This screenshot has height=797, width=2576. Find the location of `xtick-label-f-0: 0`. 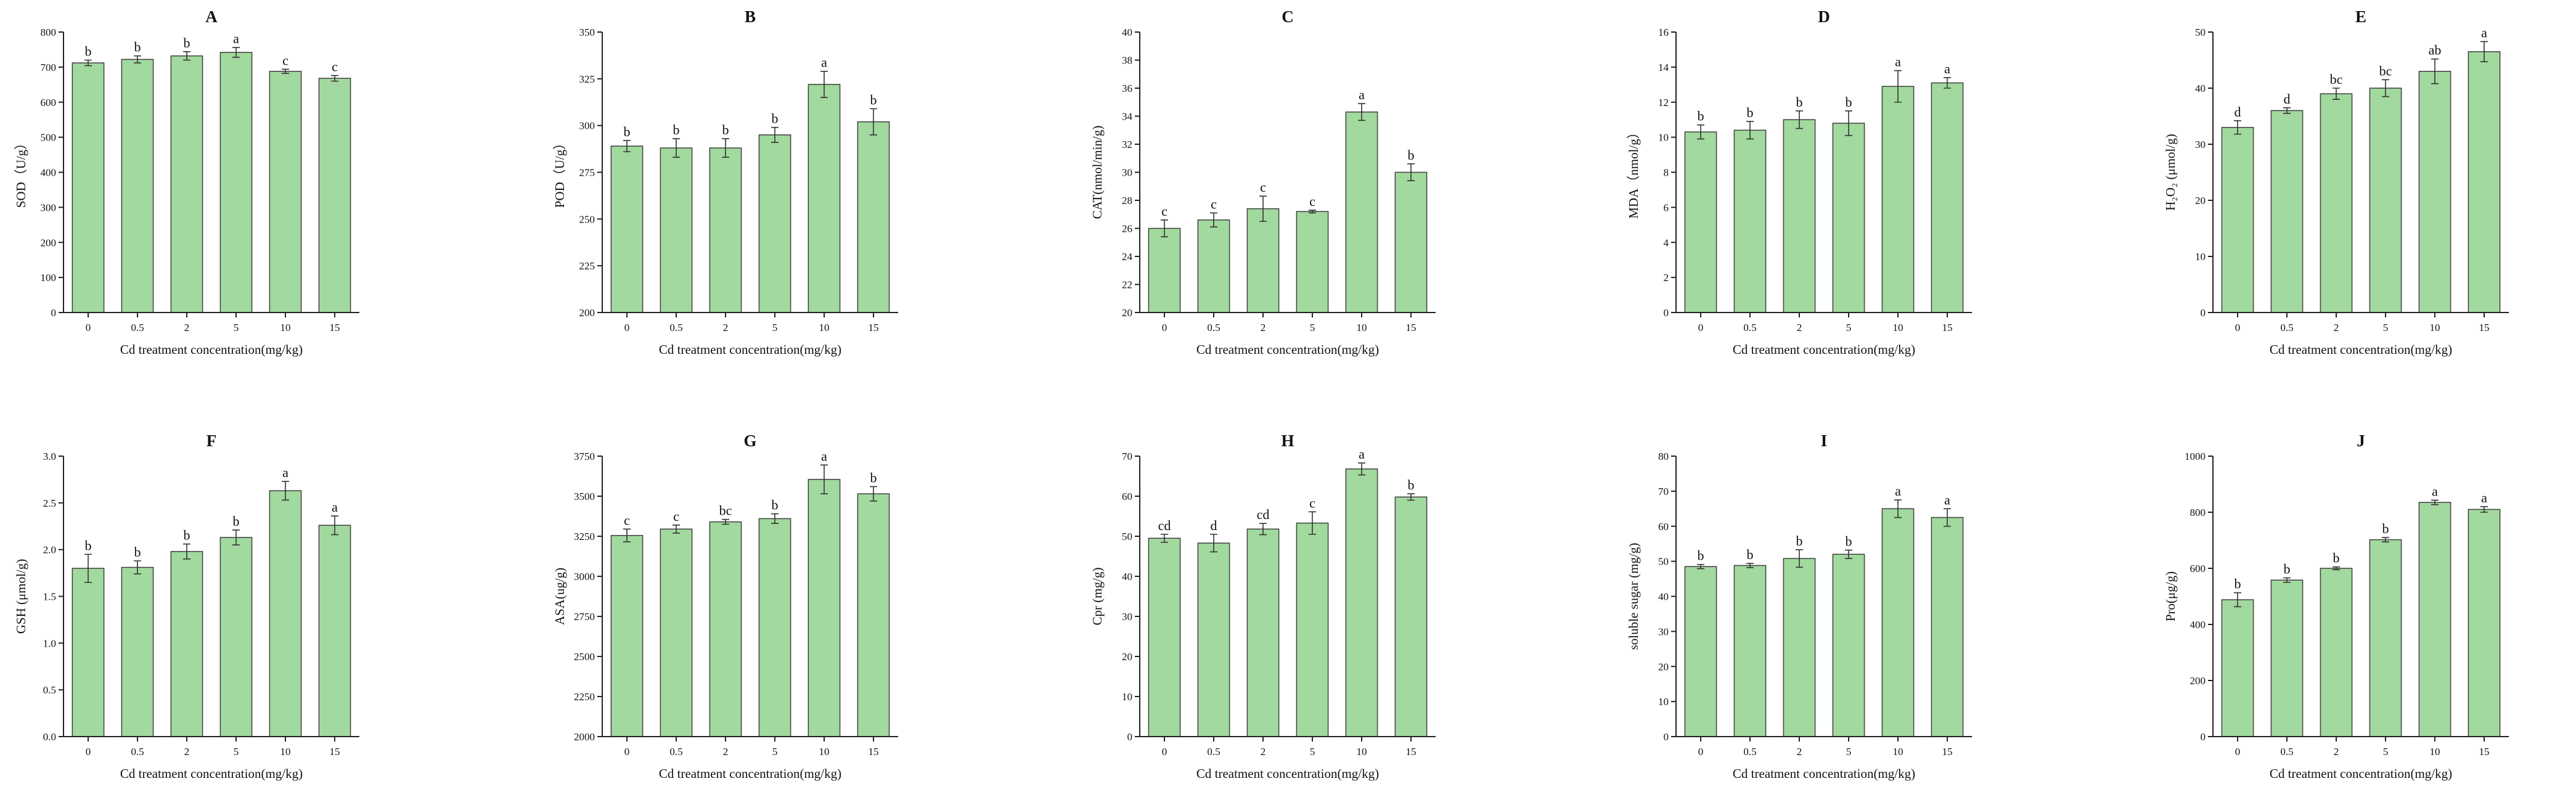

xtick-label-f-0: 0 is located at coordinates (88, 752).